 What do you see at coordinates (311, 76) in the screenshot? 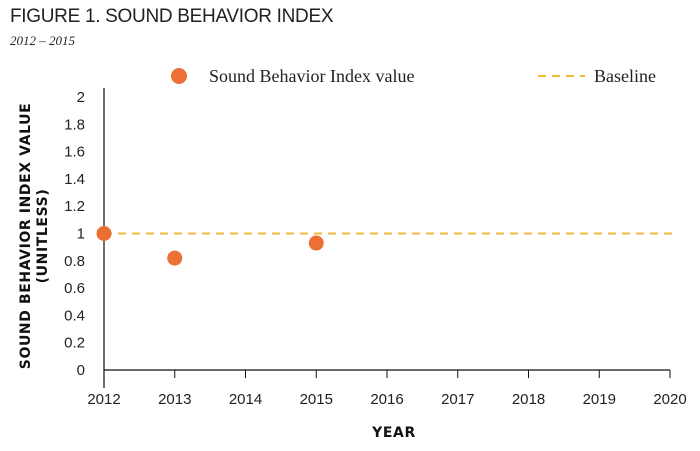
I see `legend-series-label: Sound Behavior Index value` at bounding box center [311, 76].